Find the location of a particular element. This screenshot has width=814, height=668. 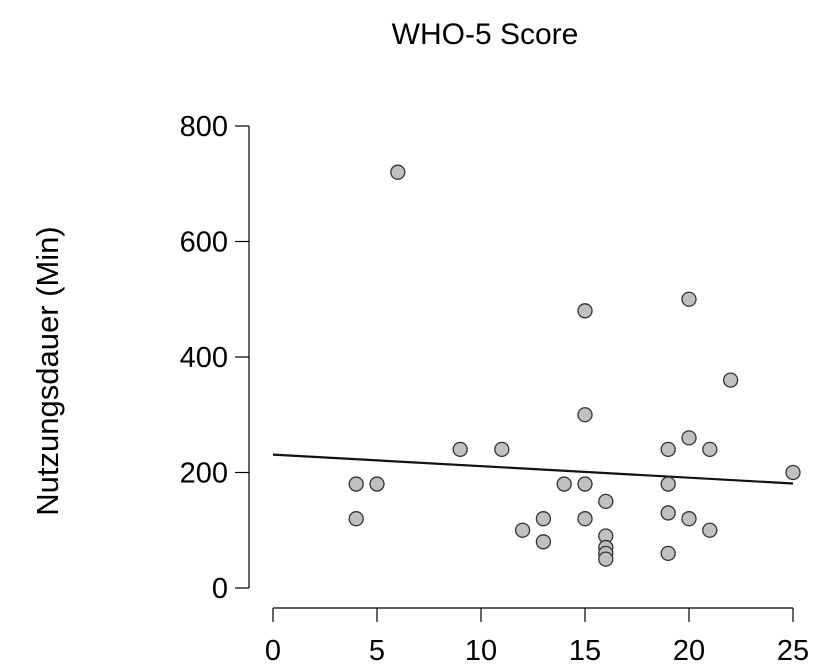

x-tick-label: 0 is located at coordinates (273, 651).